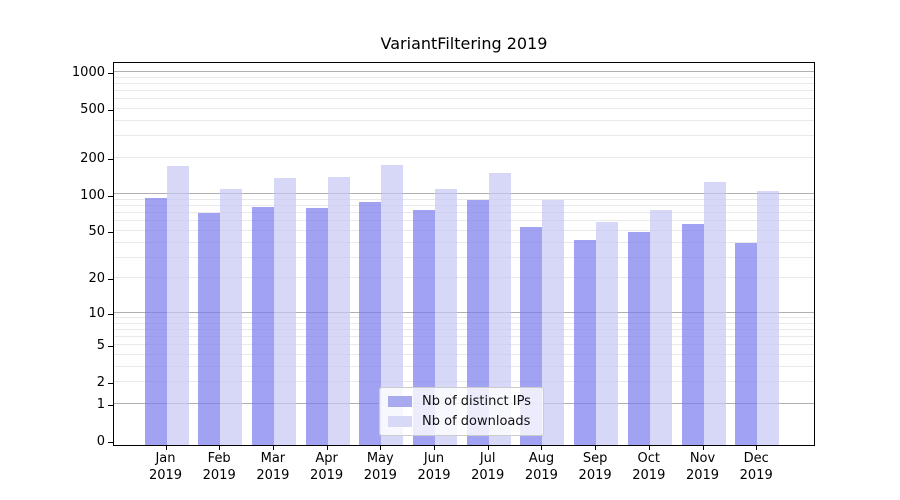 Image resolution: width=900 pixels, height=500 pixels. What do you see at coordinates (92, 195) in the screenshot?
I see `y-tick-label: 100` at bounding box center [92, 195].